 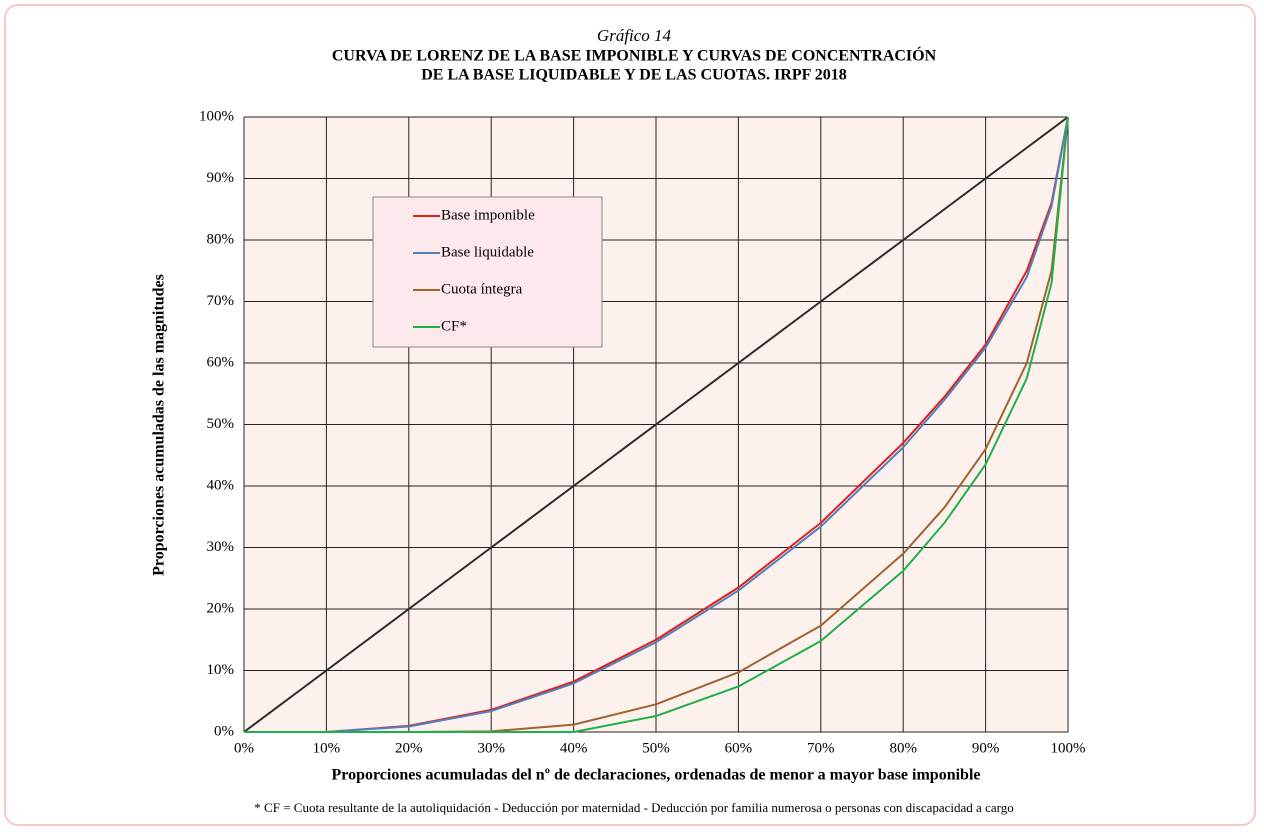 What do you see at coordinates (454, 326) in the screenshot?
I see `legend-label: CF*` at bounding box center [454, 326].